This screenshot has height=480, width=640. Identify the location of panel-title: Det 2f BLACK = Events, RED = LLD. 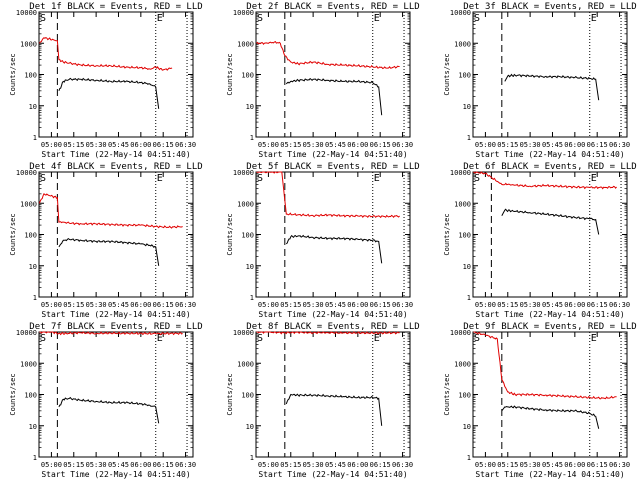
(332, 7).